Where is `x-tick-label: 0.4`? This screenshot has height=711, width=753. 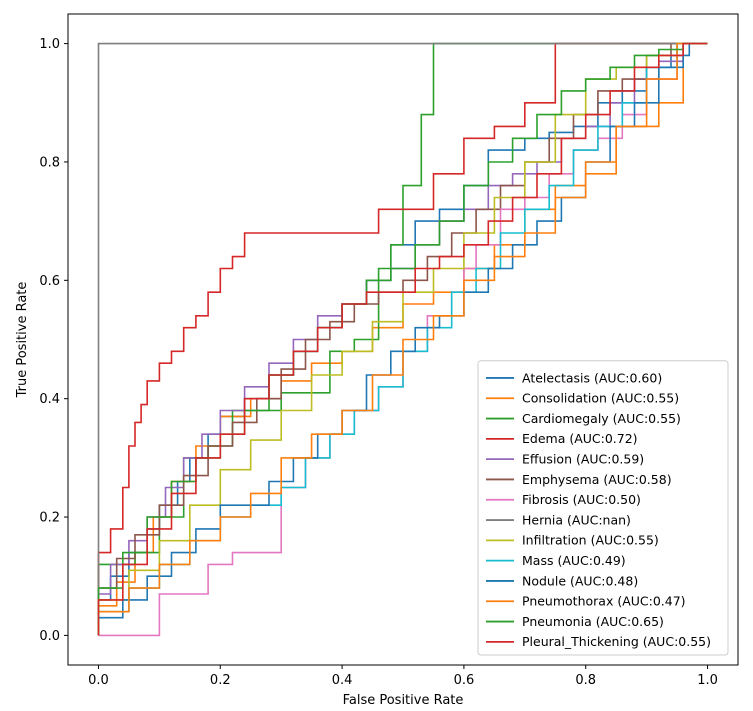
x-tick-label: 0.4 is located at coordinates (342, 680).